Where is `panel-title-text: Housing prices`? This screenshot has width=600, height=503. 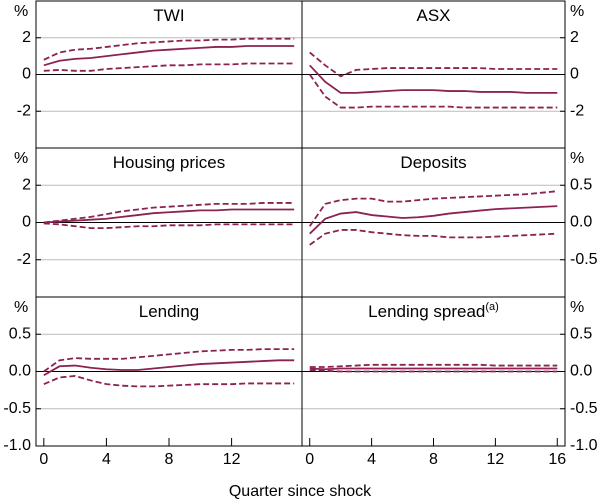 panel-title-text: Housing prices is located at coordinates (169, 162).